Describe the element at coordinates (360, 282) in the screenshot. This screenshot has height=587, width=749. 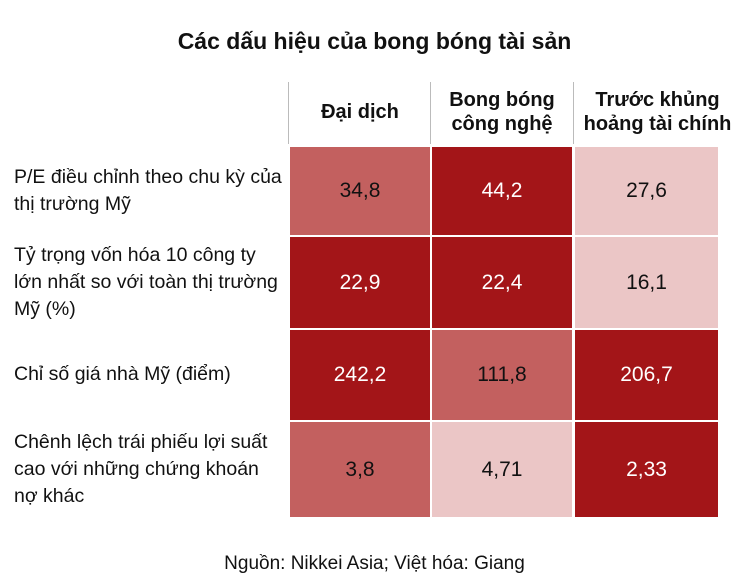
I see `cell: 22,9` at that location.